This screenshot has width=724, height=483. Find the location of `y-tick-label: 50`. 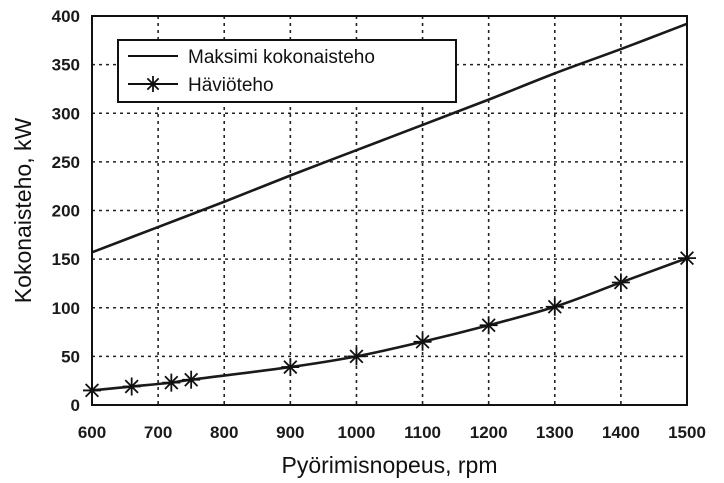

y-tick-label: 50 is located at coordinates (70, 356).